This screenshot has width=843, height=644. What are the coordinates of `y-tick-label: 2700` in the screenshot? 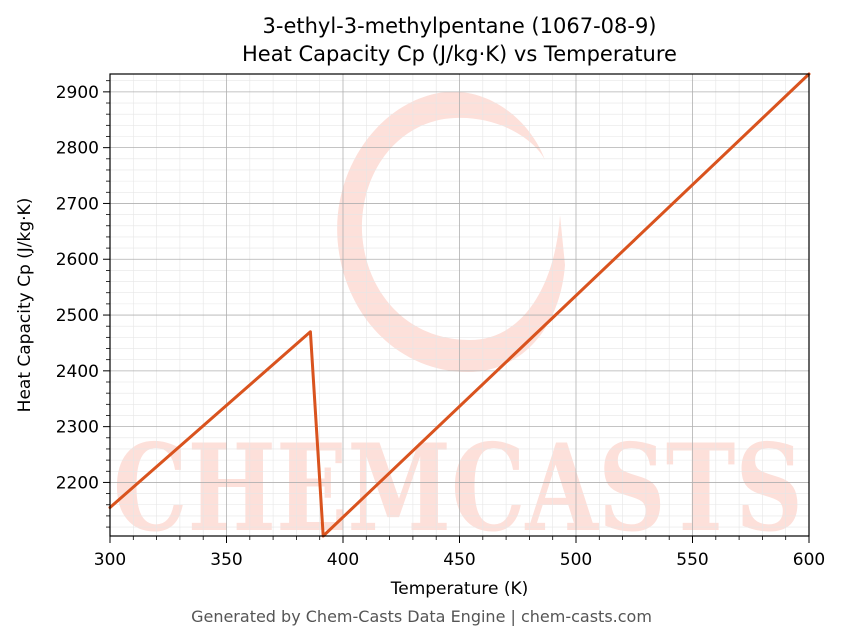 It's located at (77, 204).